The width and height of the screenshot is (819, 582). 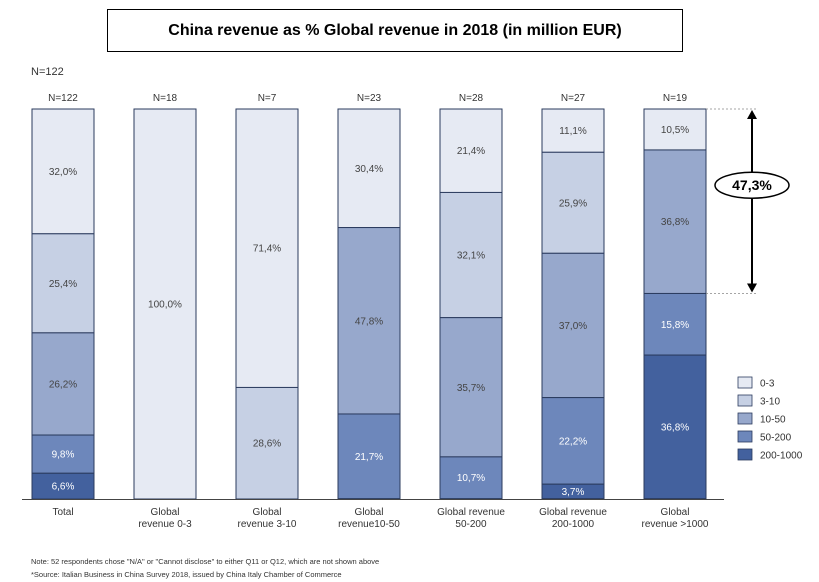 What do you see at coordinates (63, 455) in the screenshot?
I see `data-label: 9,8%` at bounding box center [63, 455].